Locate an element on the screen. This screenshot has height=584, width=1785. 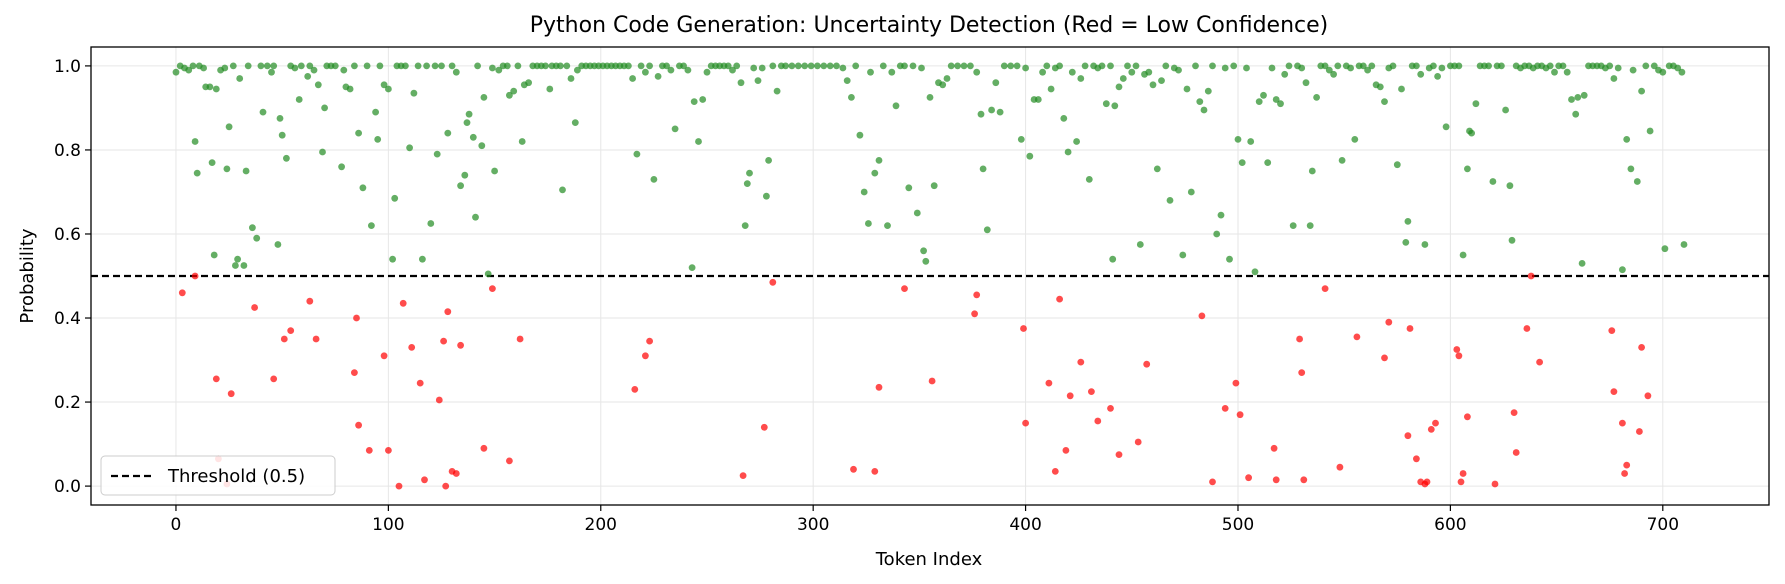
y-tick-label: 0.0 is located at coordinates (67, 487).